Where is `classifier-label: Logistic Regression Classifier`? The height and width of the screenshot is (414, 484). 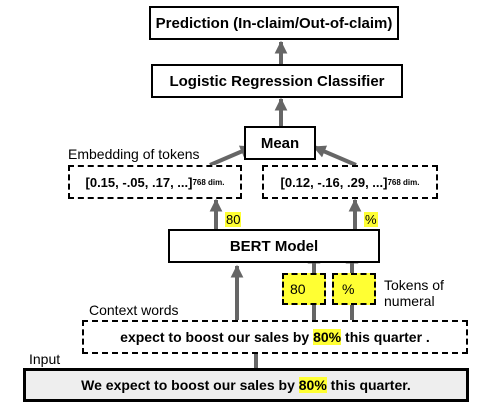
classifier-label: Logistic Regression Classifier is located at coordinates (277, 81).